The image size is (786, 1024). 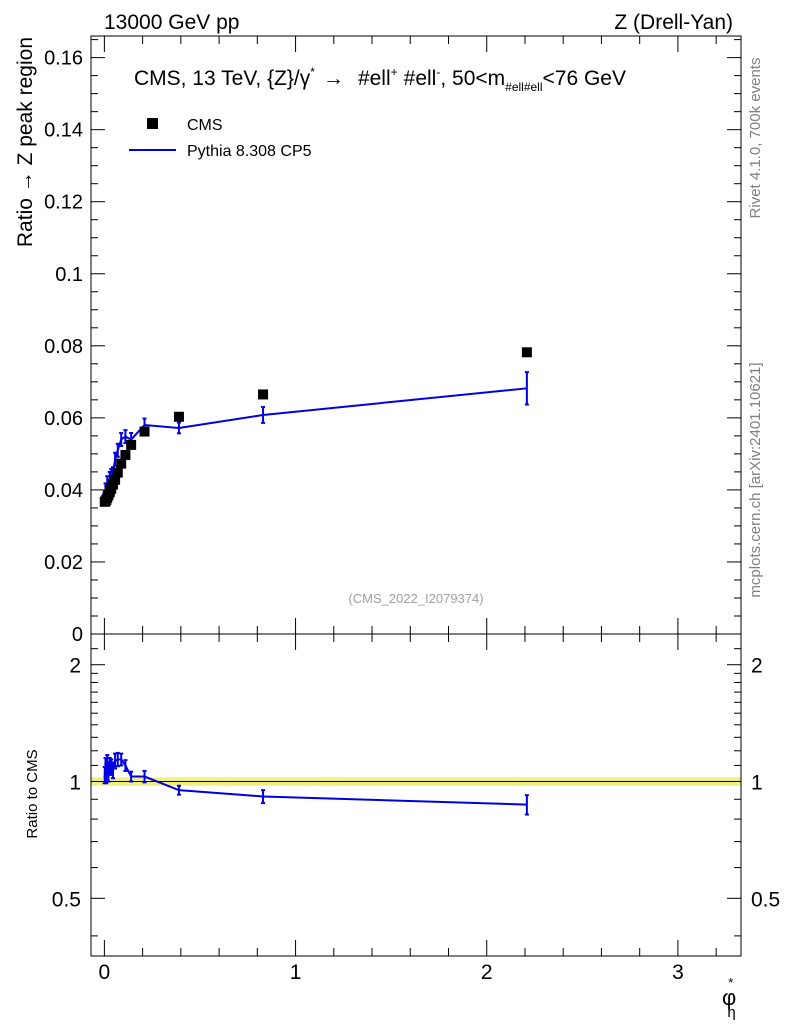 What do you see at coordinates (220, 138) in the screenshot?
I see `legend: CMS Pythia 8.308 CP5` at bounding box center [220, 138].